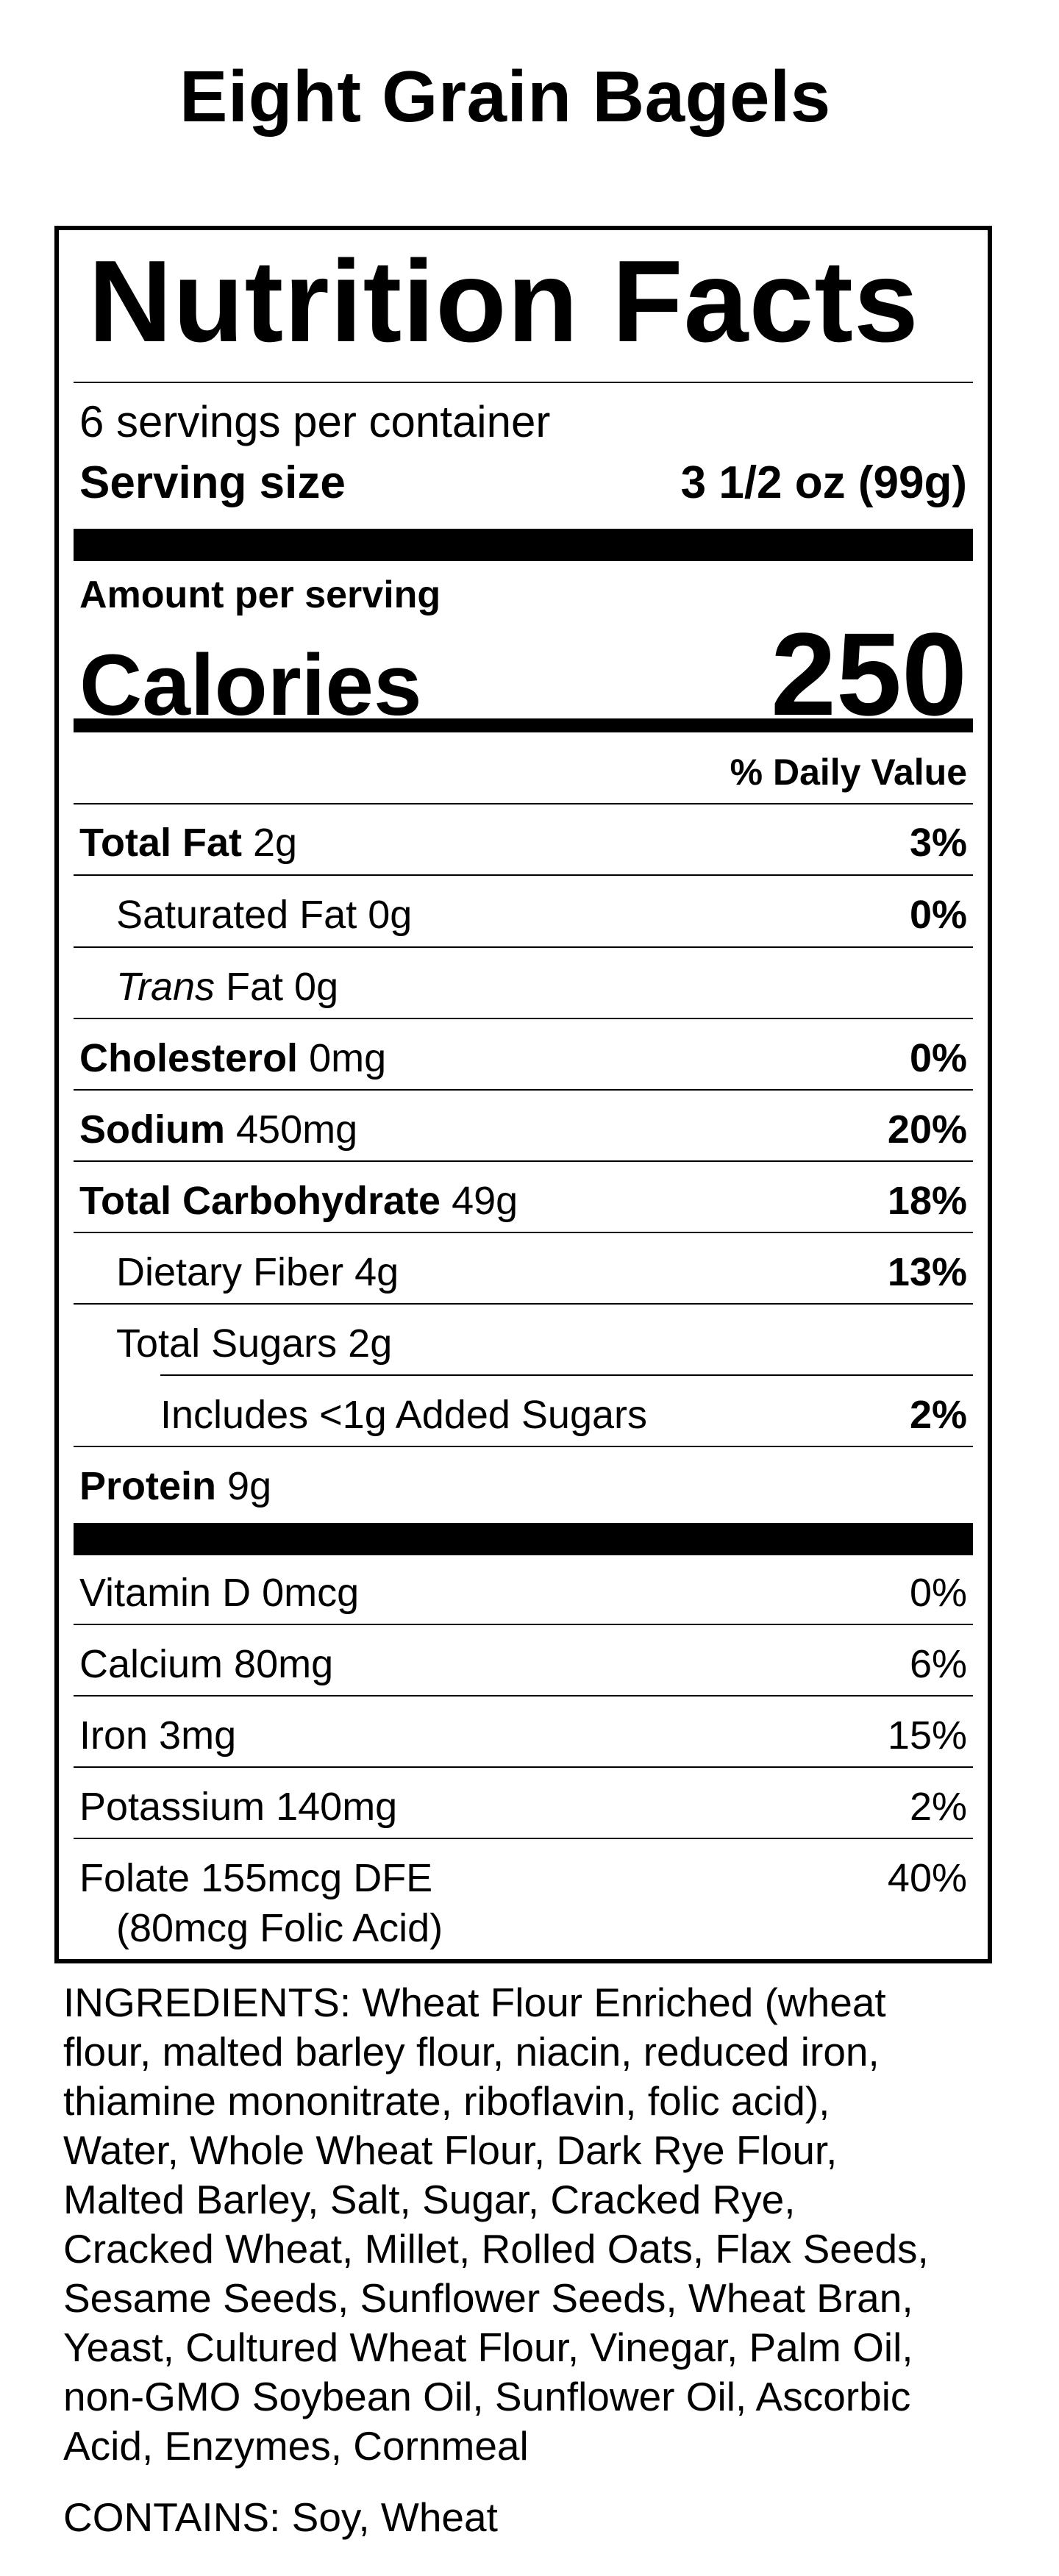  What do you see at coordinates (270, 843) in the screenshot?
I see `total-fat-amount: 2g` at bounding box center [270, 843].